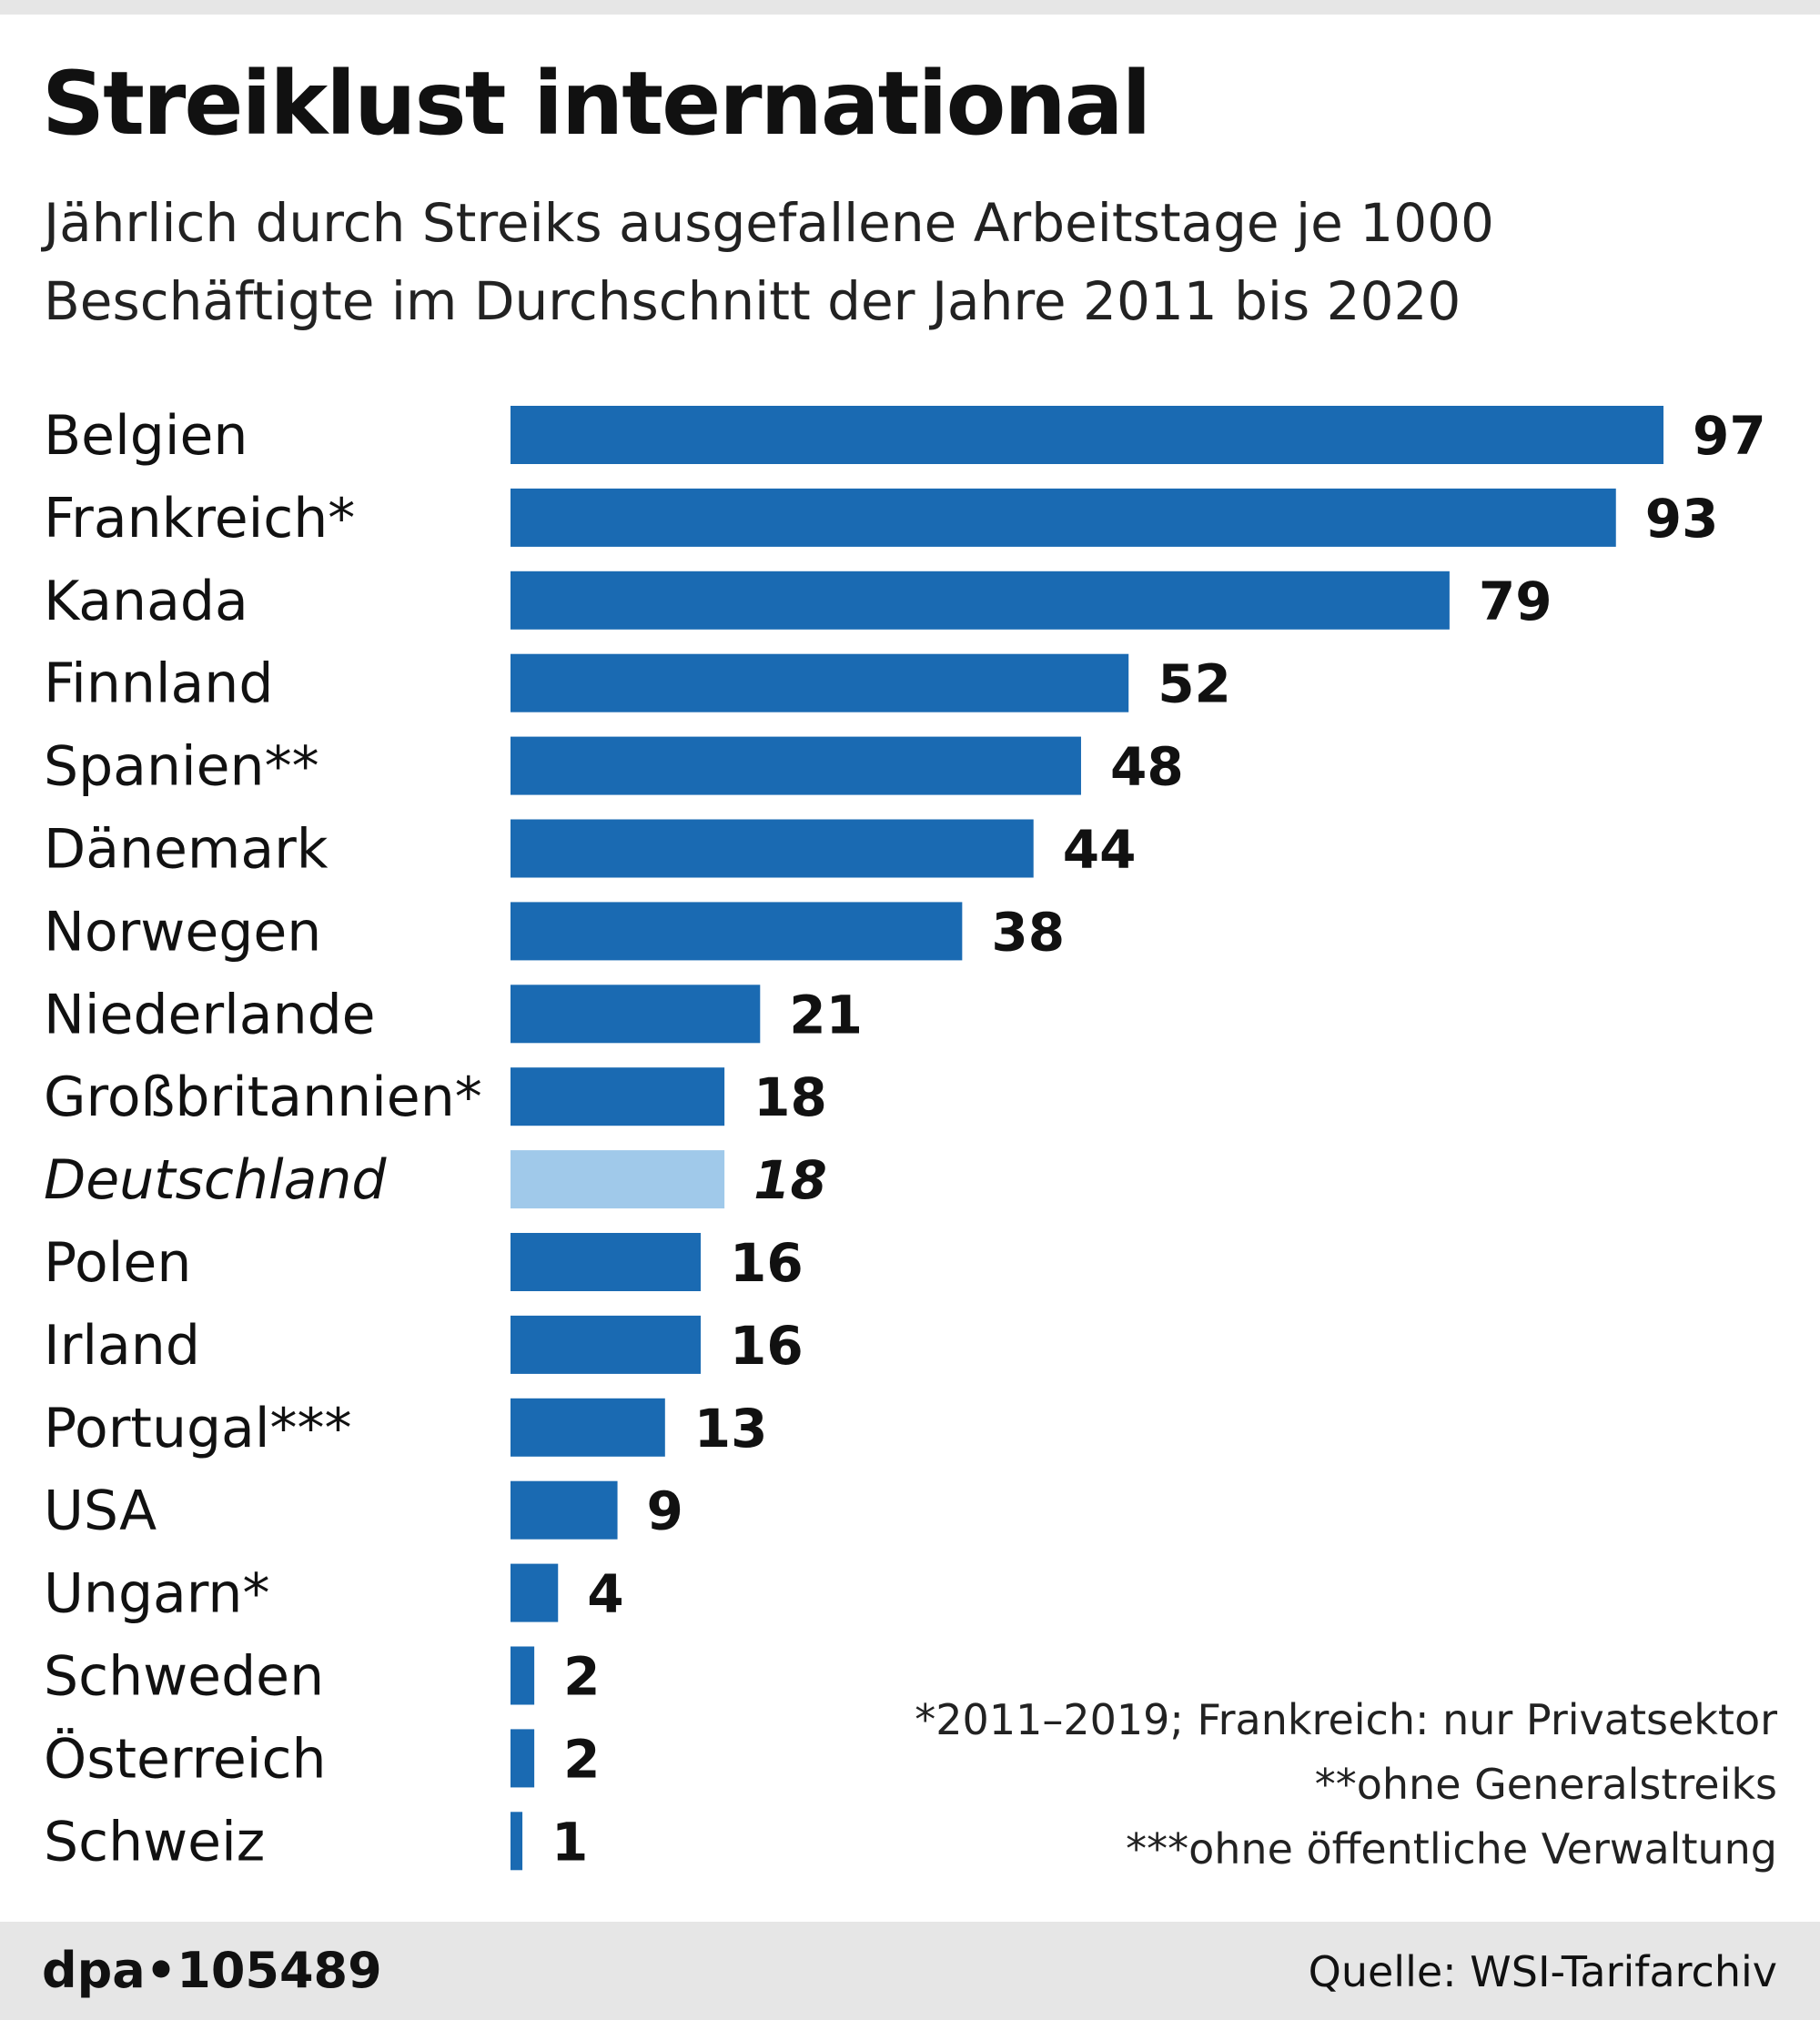  What do you see at coordinates (186, 850) in the screenshot?
I see `category-label: Dänemark` at bounding box center [186, 850].